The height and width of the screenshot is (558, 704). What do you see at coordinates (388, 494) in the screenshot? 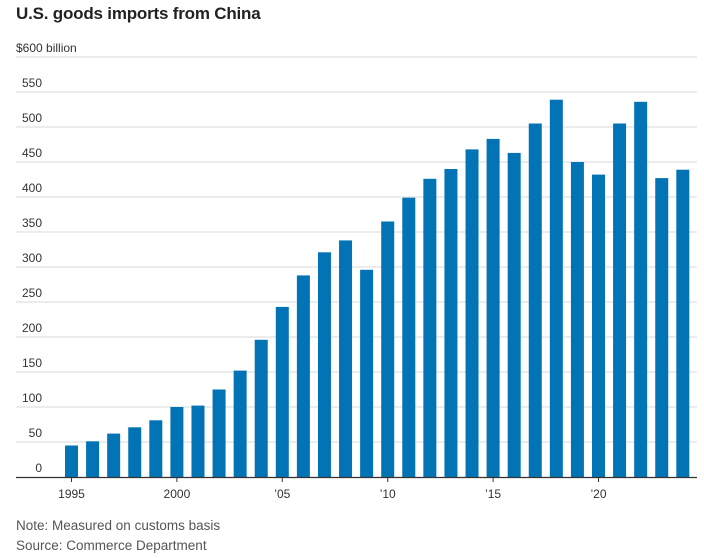
I see `x-tick-label: ’10` at bounding box center [388, 494].